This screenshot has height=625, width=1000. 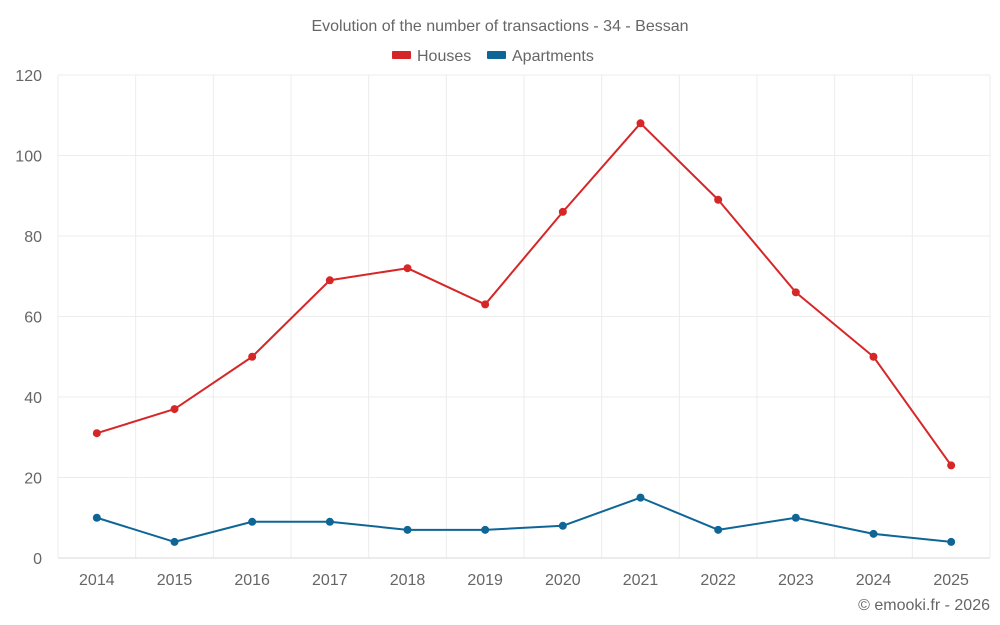 I want to click on x-tick-label: 2017, so click(x=330, y=580).